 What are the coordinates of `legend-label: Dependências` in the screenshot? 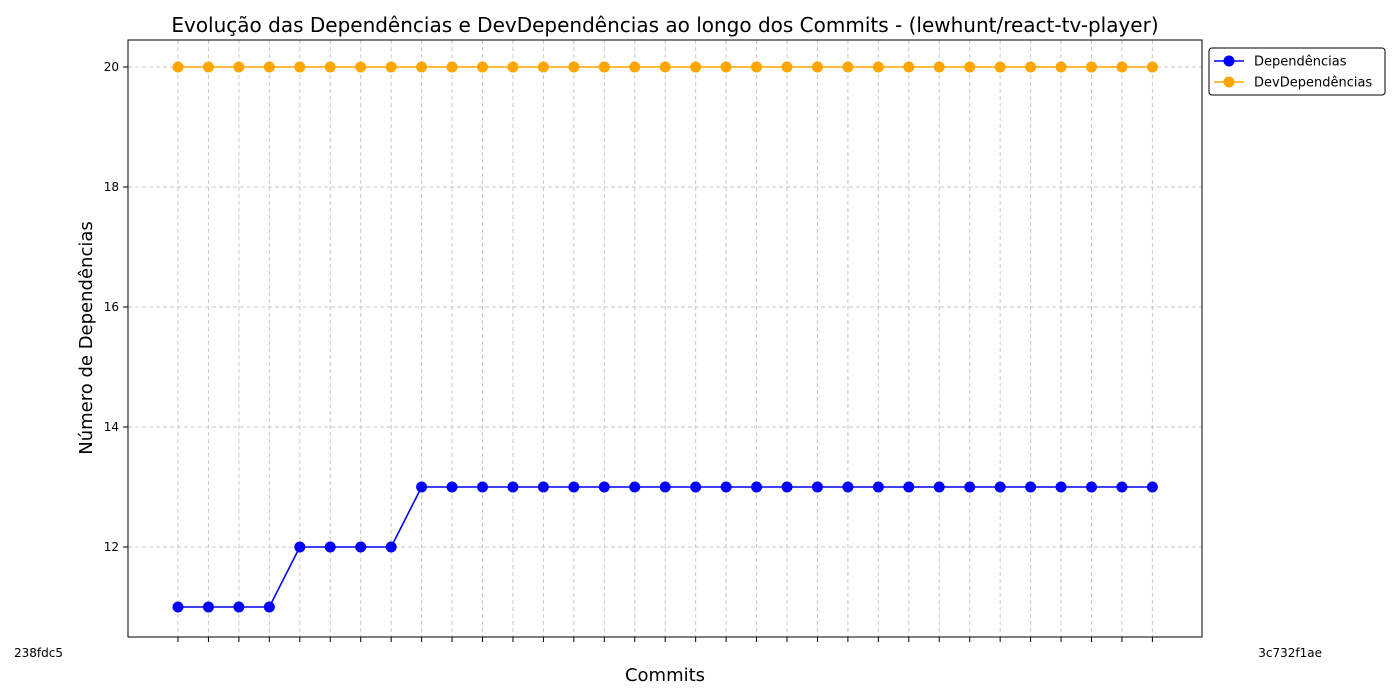 It's located at (1300, 62).